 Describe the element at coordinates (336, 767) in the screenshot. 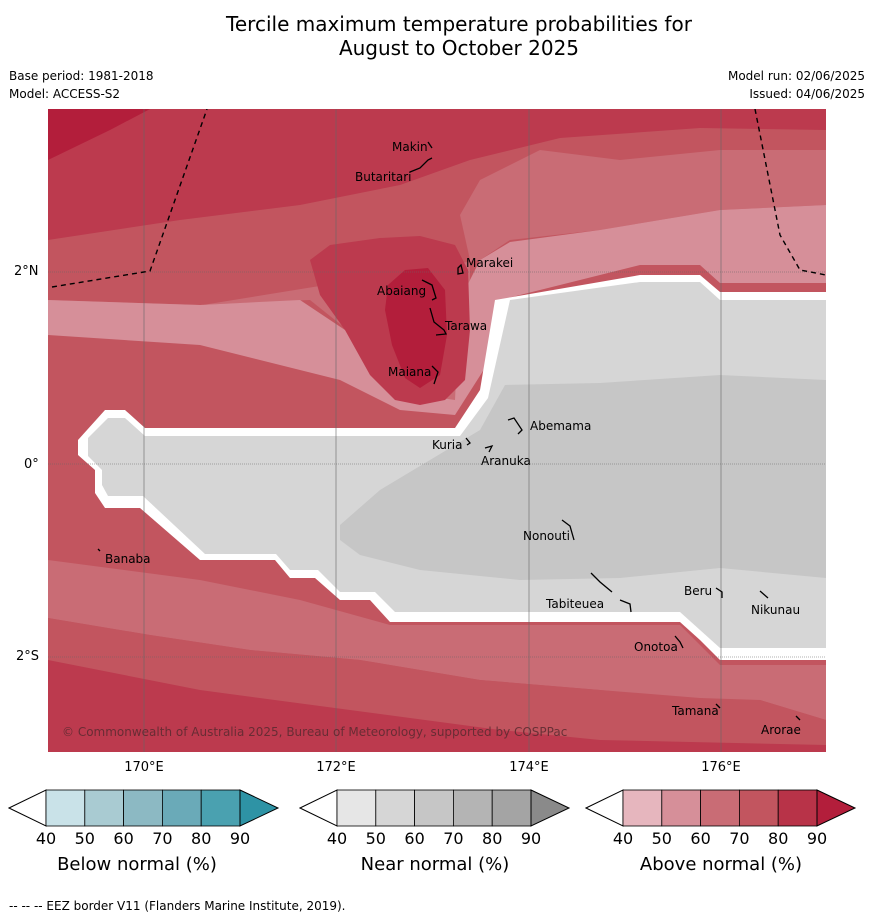

I see `lon-label-172e: 172°E` at that location.